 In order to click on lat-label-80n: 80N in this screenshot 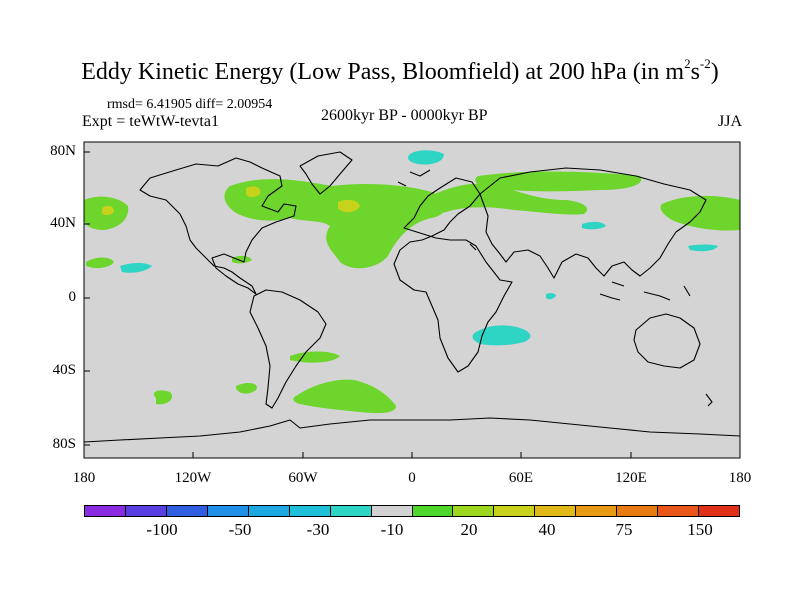, I will do `click(63, 151)`.